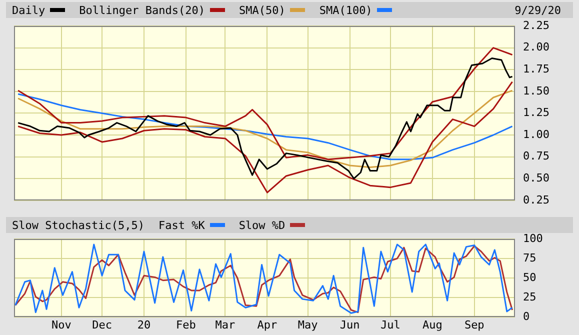  Describe the element at coordinates (78, 225) in the screenshot. I see `chart-title: Slow Stochastic(5,5)` at that location.